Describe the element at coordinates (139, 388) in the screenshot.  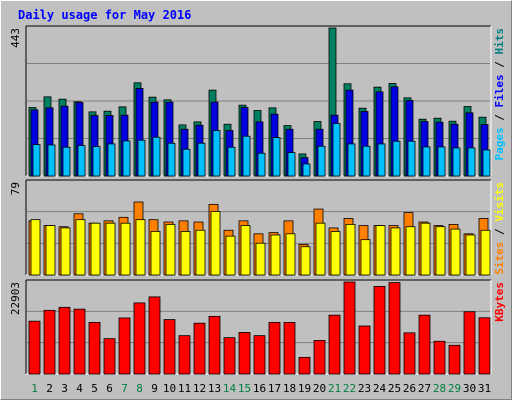
I see `x-tick-label: 8` at that location.